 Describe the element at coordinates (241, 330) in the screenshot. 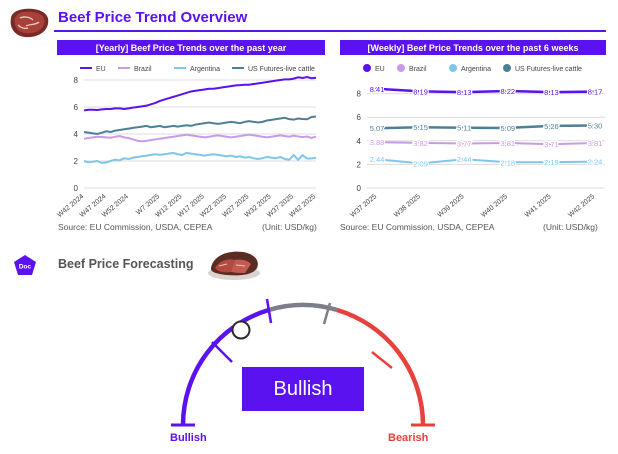

I see `gauge-needle-marker` at that location.